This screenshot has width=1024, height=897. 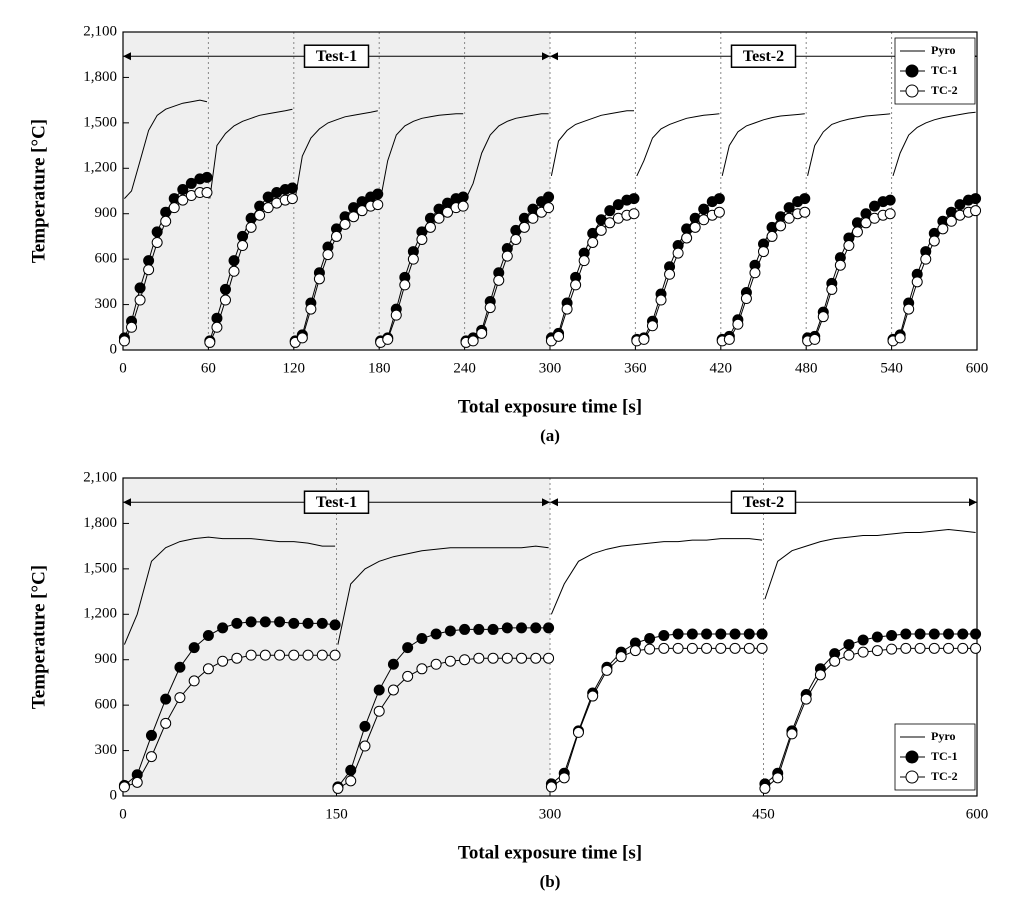 What do you see at coordinates (336, 502) in the screenshot?
I see `span-label: Test-1` at bounding box center [336, 502].